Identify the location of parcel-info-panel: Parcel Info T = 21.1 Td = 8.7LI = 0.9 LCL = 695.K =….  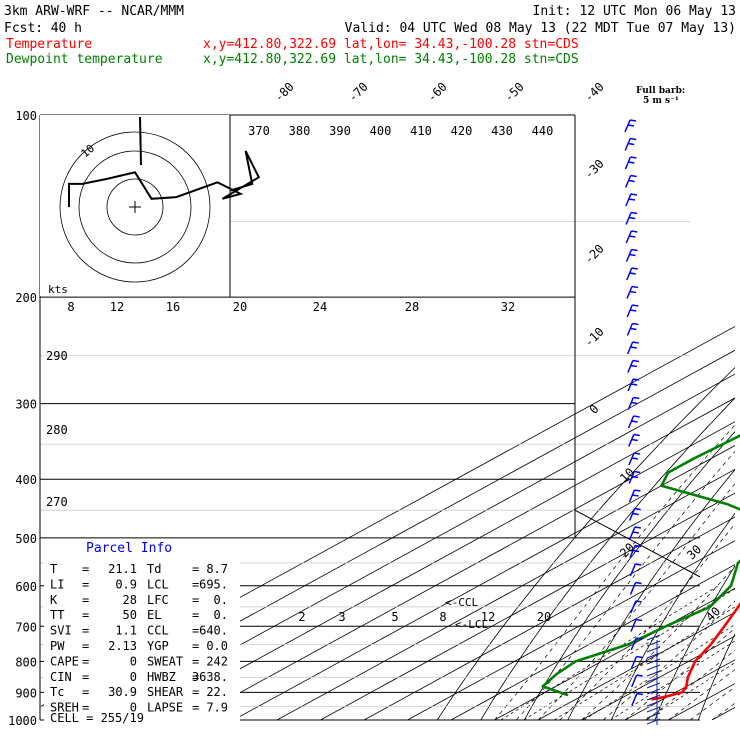
(142, 632).